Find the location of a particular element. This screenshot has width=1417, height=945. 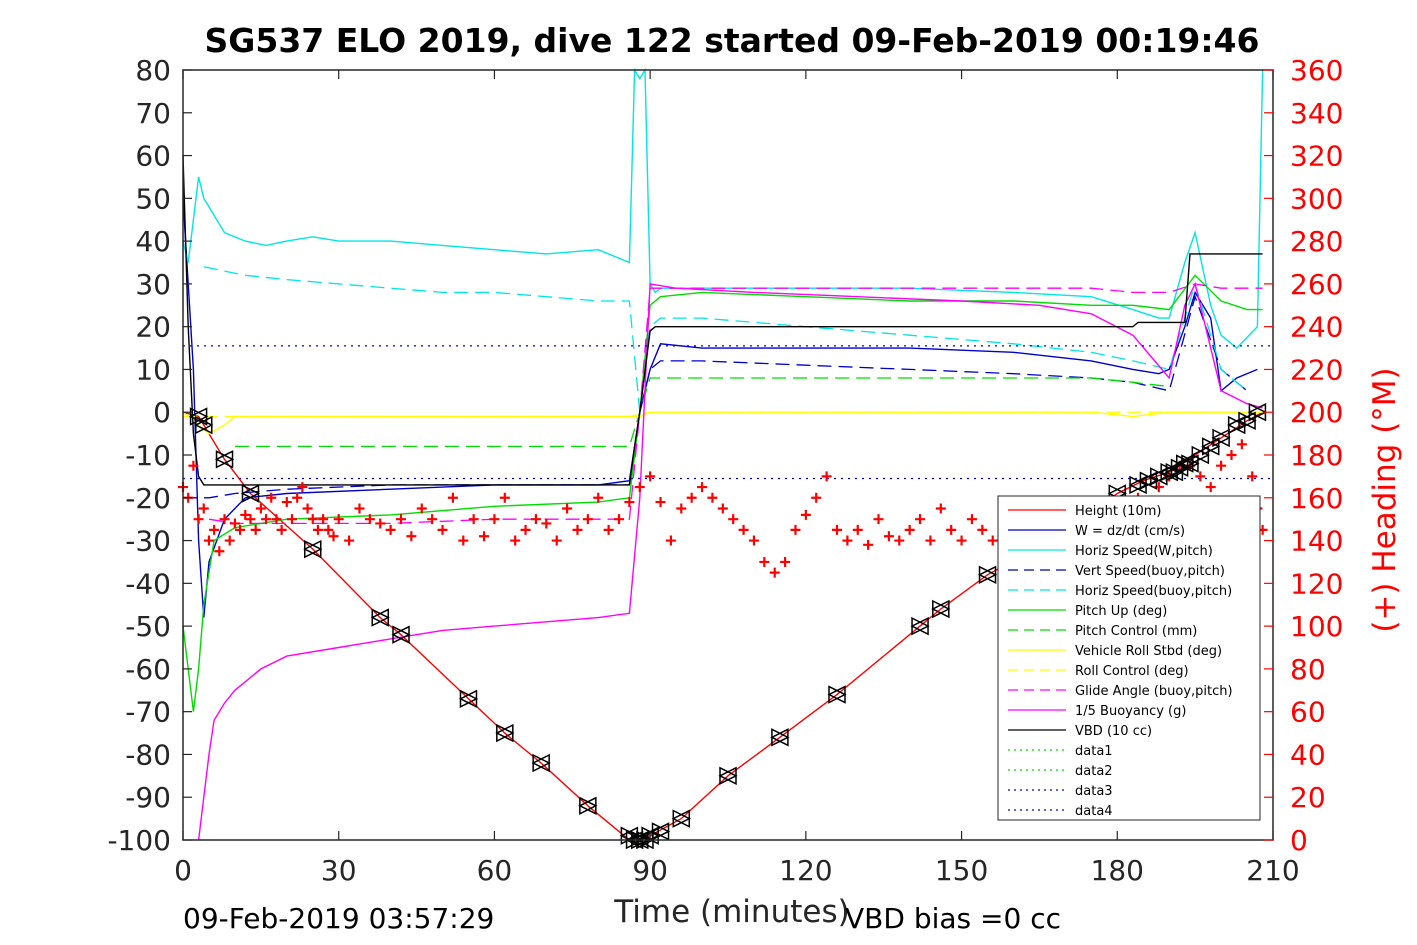

y-tick-label: 20 is located at coordinates (153, 327).